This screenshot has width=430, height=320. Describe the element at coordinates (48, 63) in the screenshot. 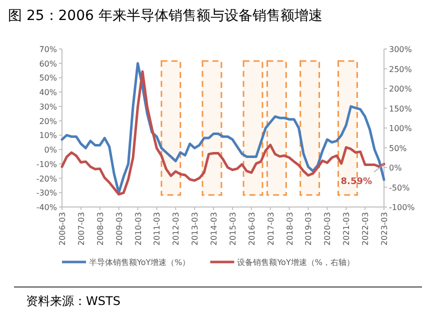

I see `y-tick-label: 60%` at that location.